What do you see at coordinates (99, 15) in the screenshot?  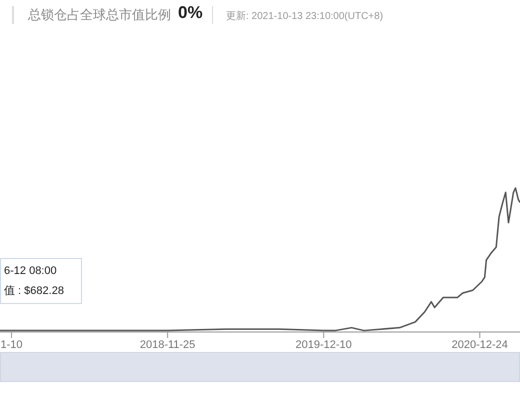 I see `chart-title: 总锁仓占全球总市值比例` at bounding box center [99, 15].